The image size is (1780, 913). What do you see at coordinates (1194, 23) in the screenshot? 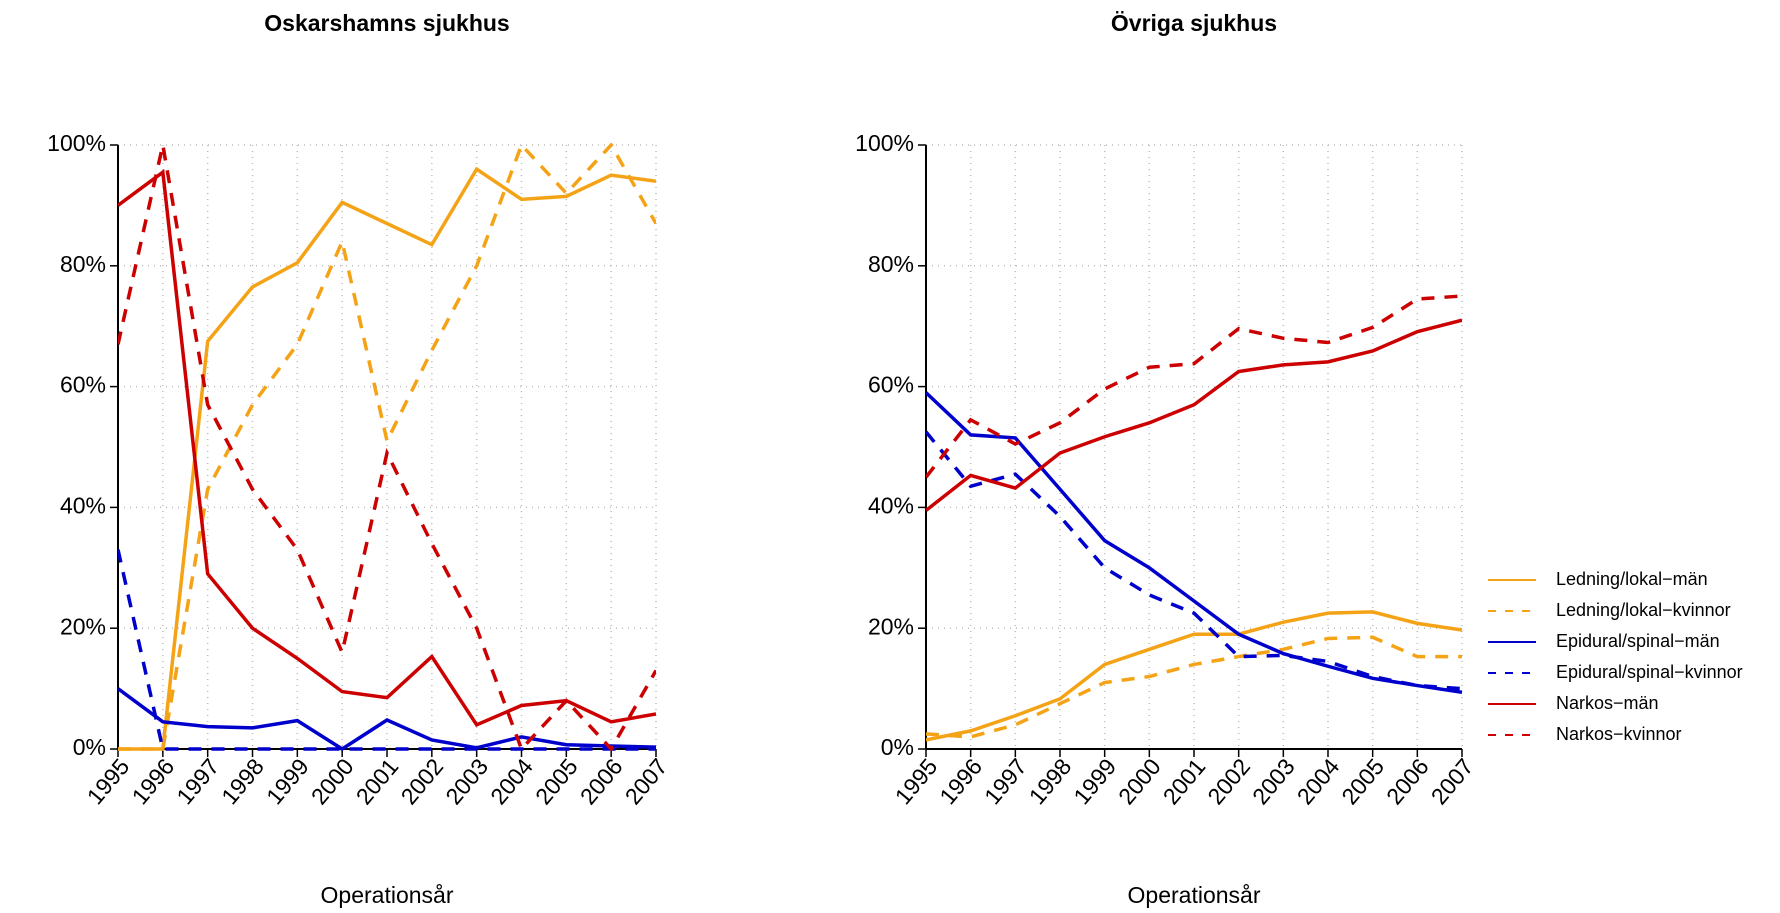
I see `chart-title: Övriga sjukhus` at bounding box center [1194, 23].